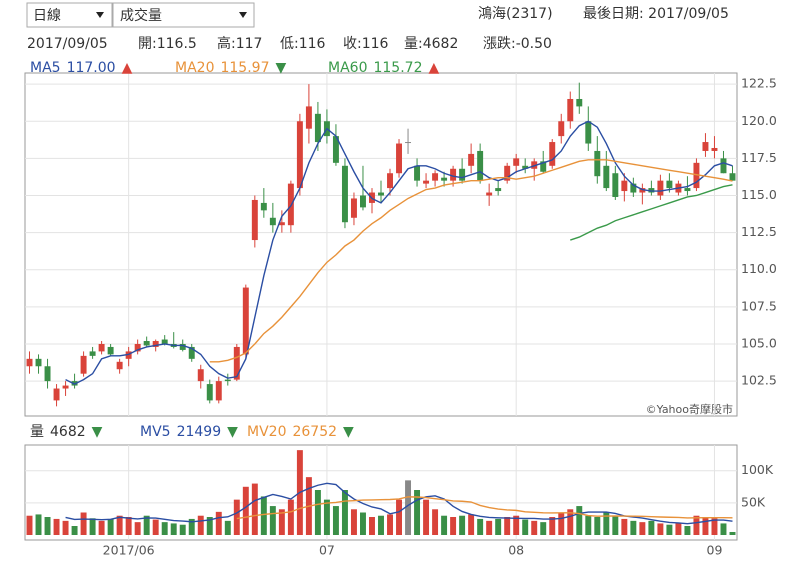  Describe the element at coordinates (347, 68) in the screenshot. I see `legend-name: MA60` at that location.